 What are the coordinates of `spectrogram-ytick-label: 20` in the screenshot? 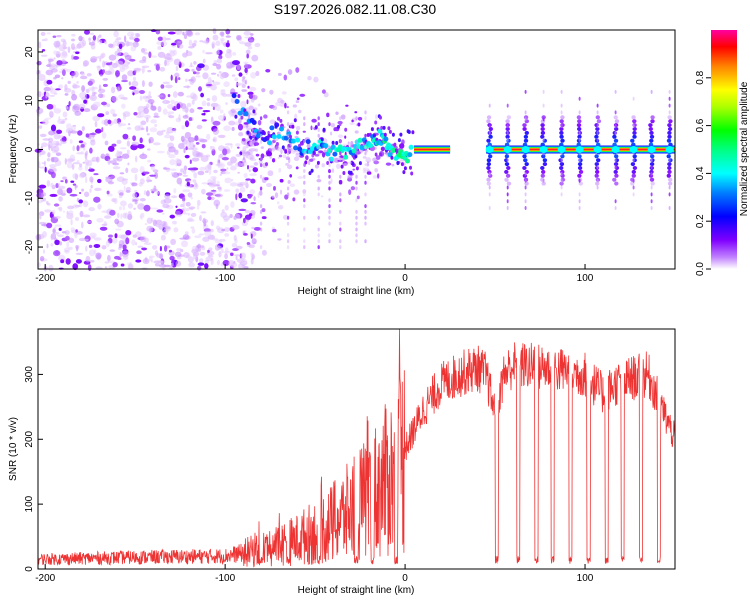 It's located at (29, 52).